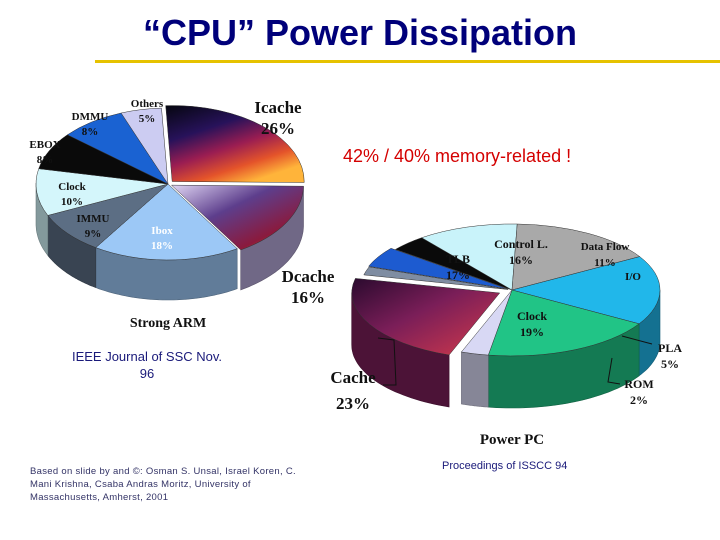 This screenshot has height=540, width=720. Describe the element at coordinates (72, 187) in the screenshot. I see `strong-arm-label-clock: Clock` at that location.